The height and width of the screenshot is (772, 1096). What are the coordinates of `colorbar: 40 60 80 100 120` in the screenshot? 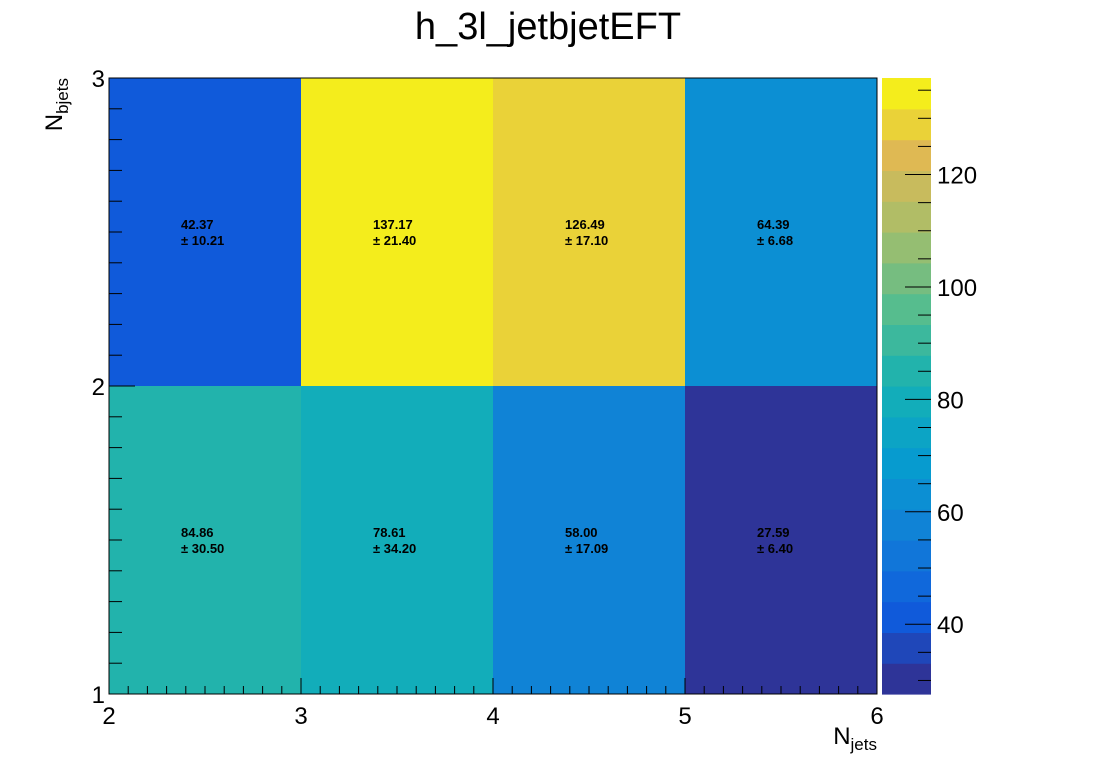 It's located at (929, 386).